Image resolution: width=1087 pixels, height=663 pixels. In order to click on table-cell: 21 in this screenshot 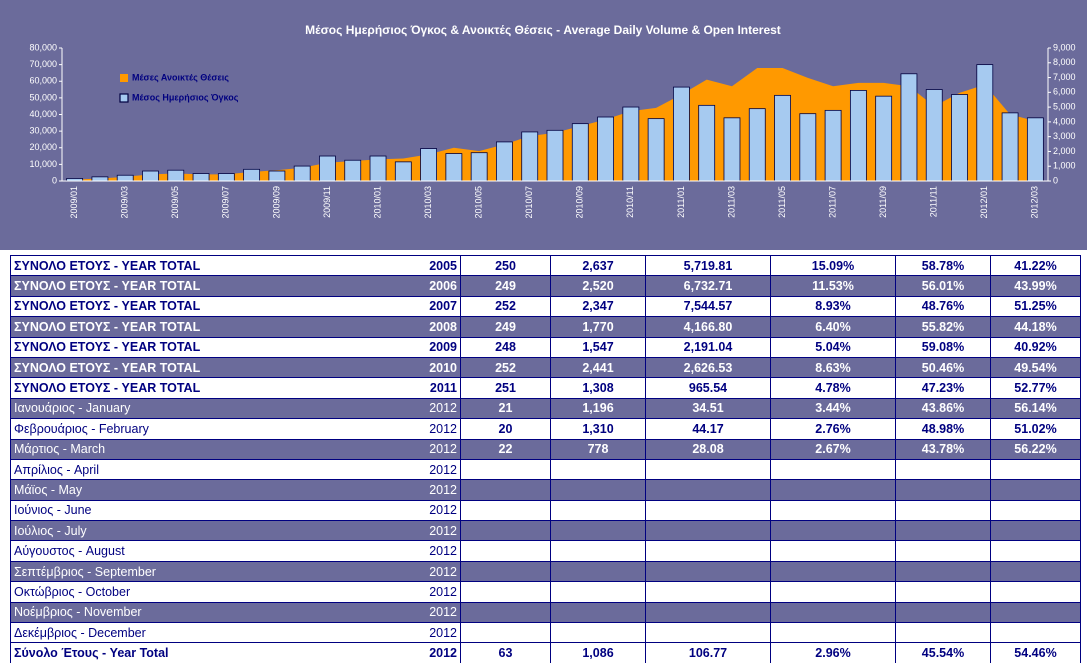, I will do `click(505, 408)`.